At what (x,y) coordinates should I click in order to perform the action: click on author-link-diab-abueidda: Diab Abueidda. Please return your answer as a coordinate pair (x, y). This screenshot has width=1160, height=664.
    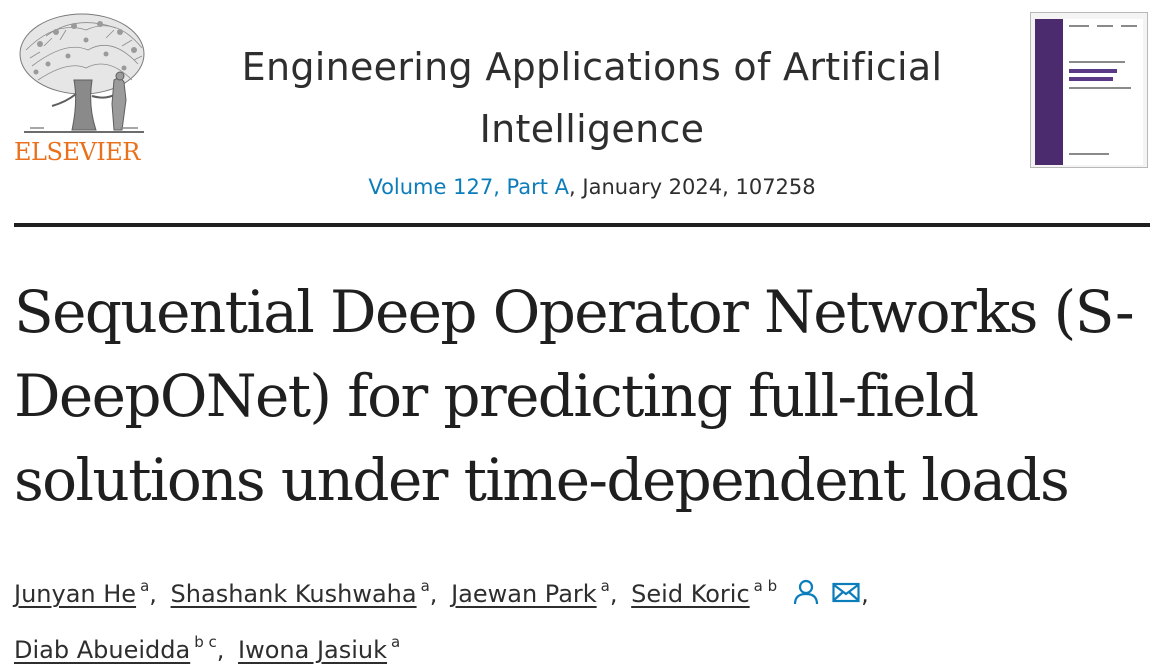
    Looking at the image, I should click on (102, 650).